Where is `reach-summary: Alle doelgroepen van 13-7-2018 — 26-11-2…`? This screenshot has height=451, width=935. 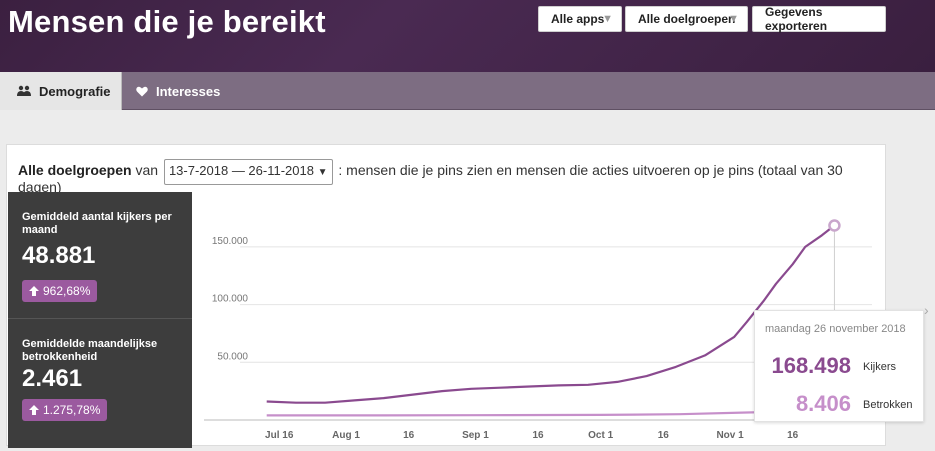 reach-summary: Alle doelgroepen van 13-7-2018 — 26-11-2… is located at coordinates (448, 172).